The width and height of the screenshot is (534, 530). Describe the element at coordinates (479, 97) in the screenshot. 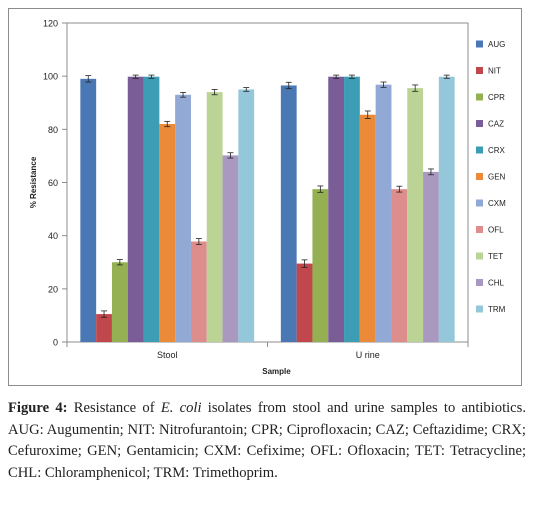

I see `legend-swatch-cpr` at that location.